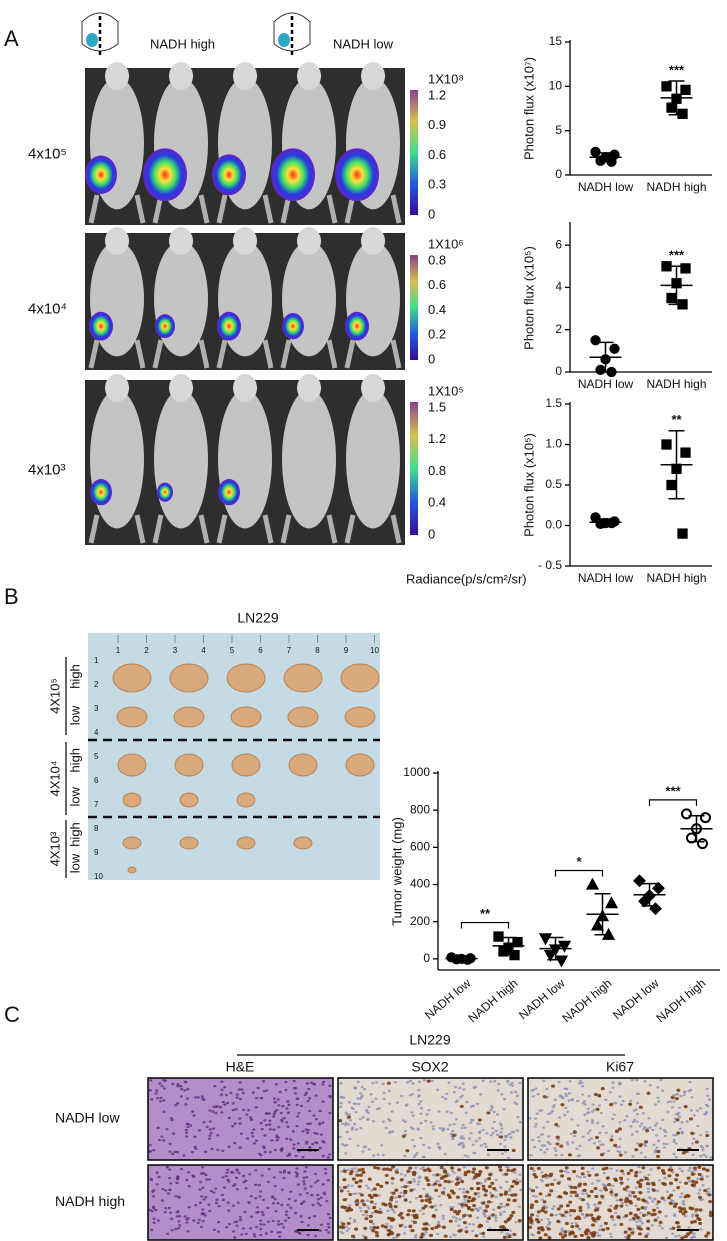  What do you see at coordinates (437, 94) in the screenshot?
I see `color-tick: 1.2` at bounding box center [437, 94].